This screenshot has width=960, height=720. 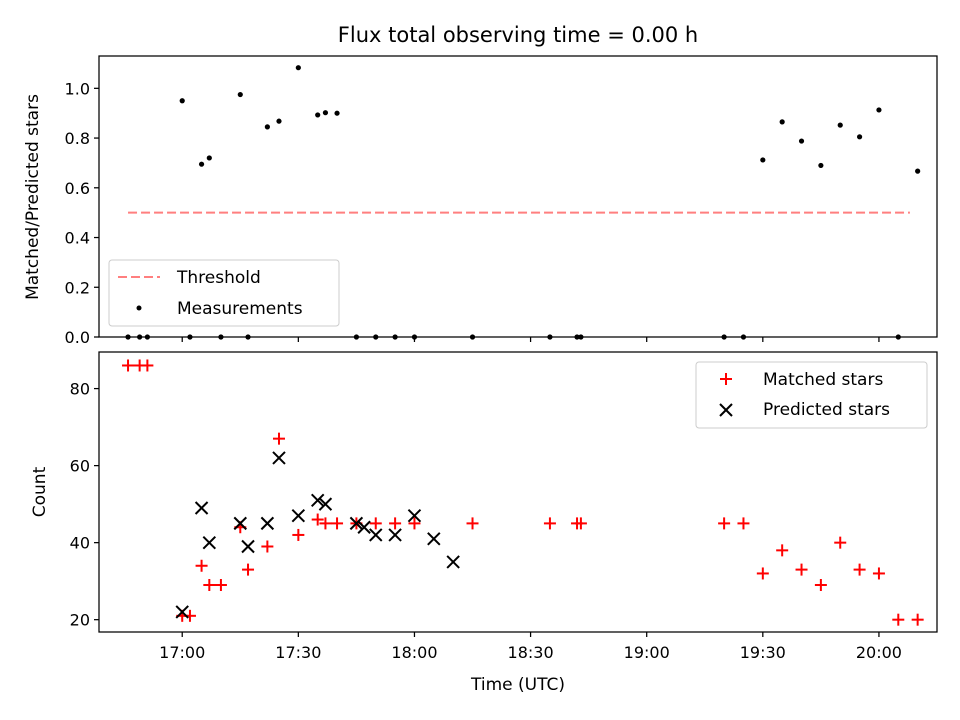 I want to click on top-legend: Threshold Measurements, so click(x=224, y=293).